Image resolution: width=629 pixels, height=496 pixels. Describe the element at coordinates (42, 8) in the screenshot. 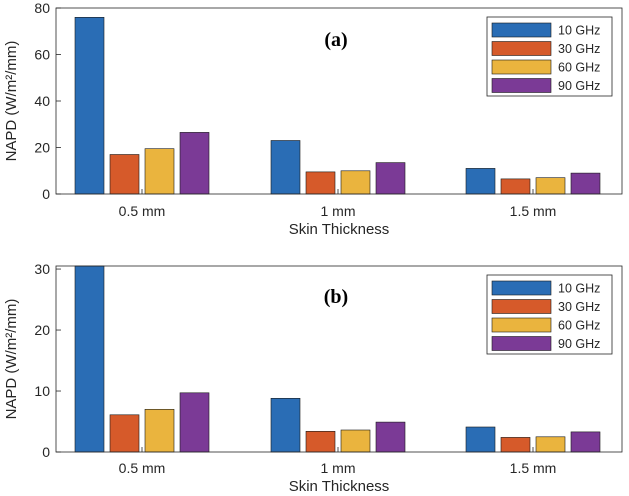

I see `y-tick-label: 80` at that location.